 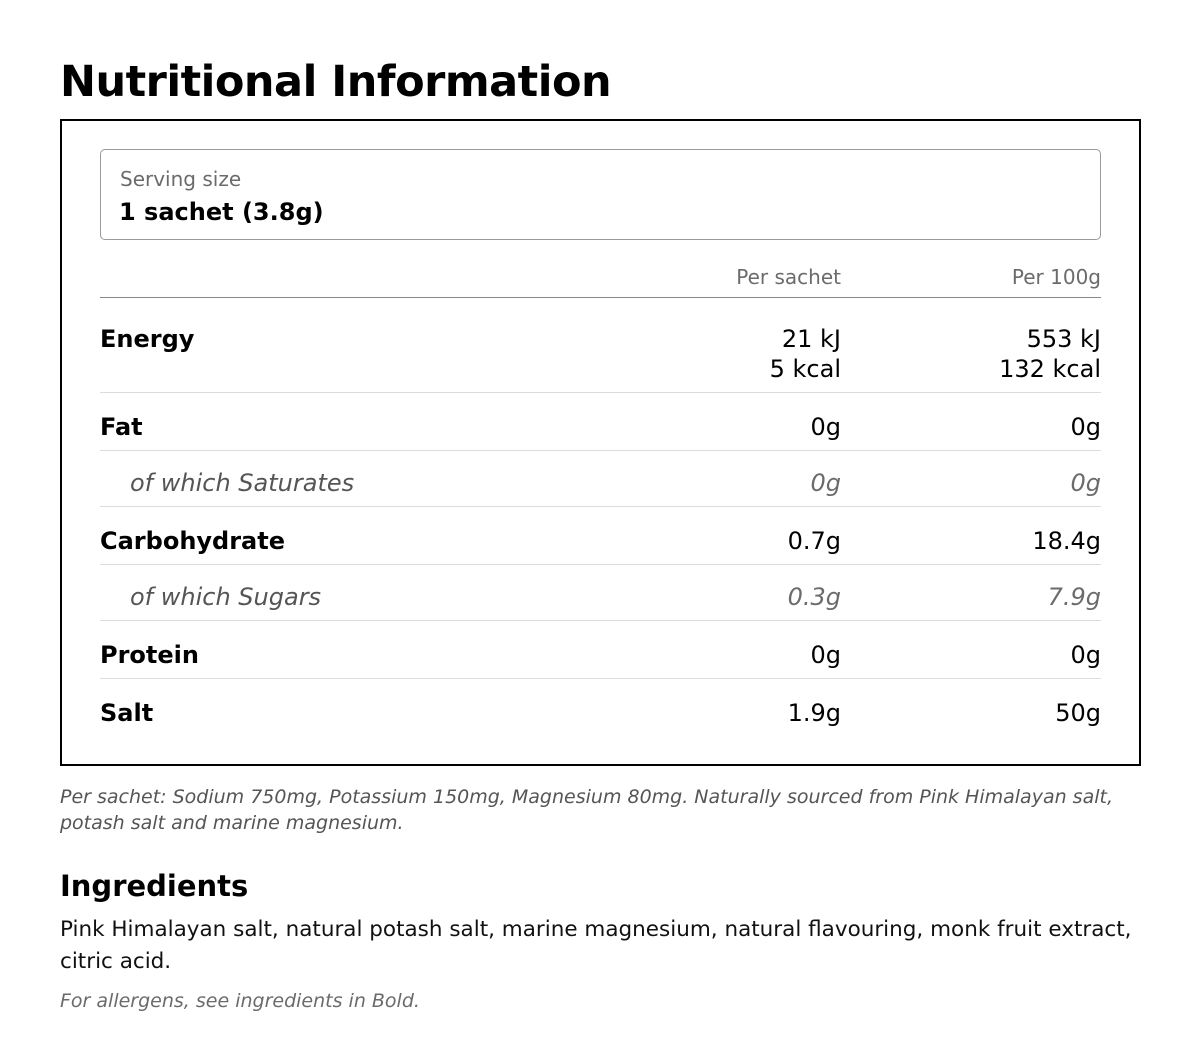 What do you see at coordinates (181, 179) in the screenshot?
I see `serving-size-label: Serving size` at bounding box center [181, 179].